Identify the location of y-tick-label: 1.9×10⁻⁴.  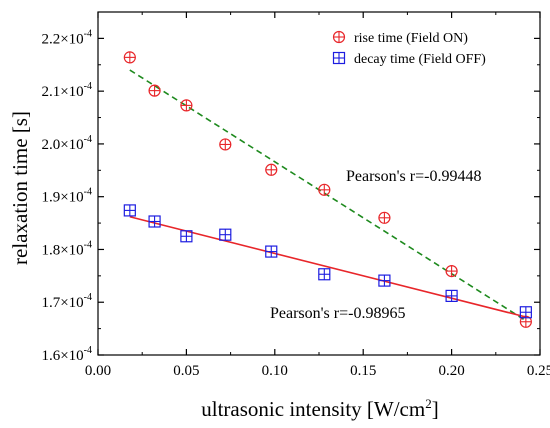
(66, 196).